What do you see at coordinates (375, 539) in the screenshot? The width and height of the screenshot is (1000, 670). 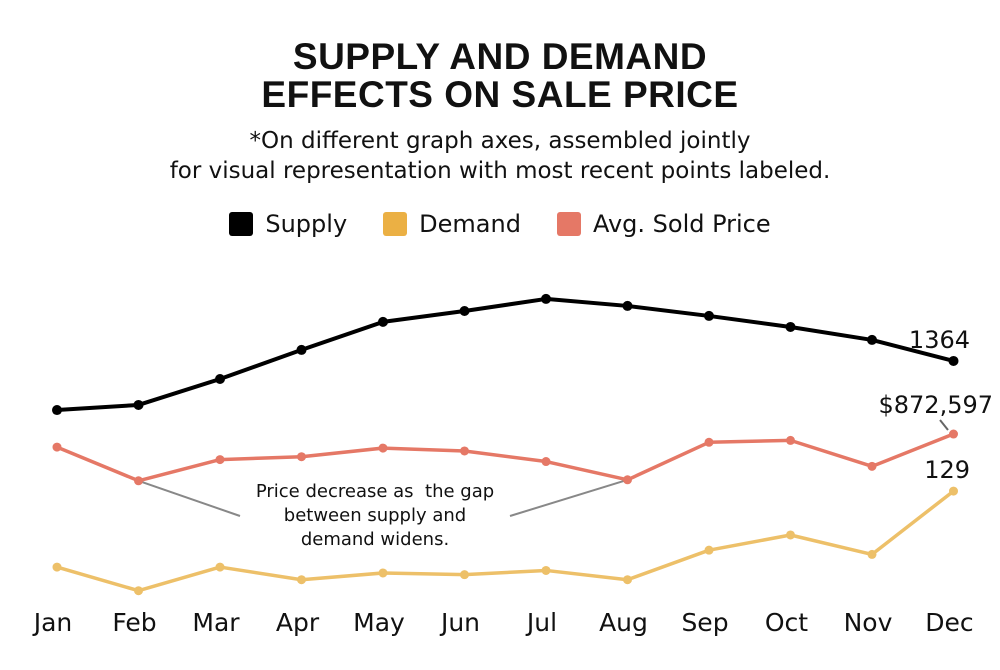 I see `annotation-text: demand widens.` at bounding box center [375, 539].